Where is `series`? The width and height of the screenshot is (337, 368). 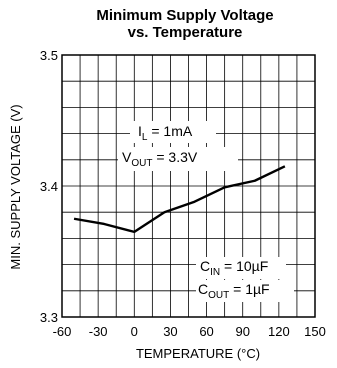
series is located at coordinates (179, 199).